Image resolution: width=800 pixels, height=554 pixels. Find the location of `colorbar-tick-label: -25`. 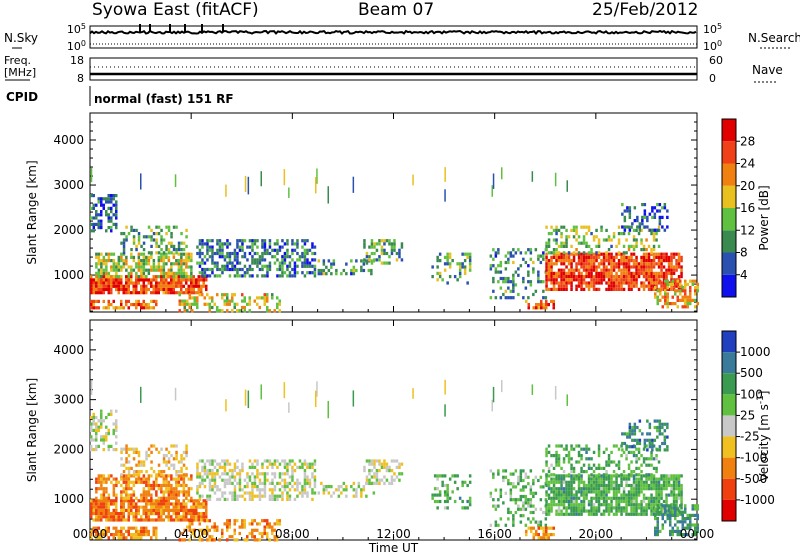

colorbar-tick-label: -25 is located at coordinates (750, 437).